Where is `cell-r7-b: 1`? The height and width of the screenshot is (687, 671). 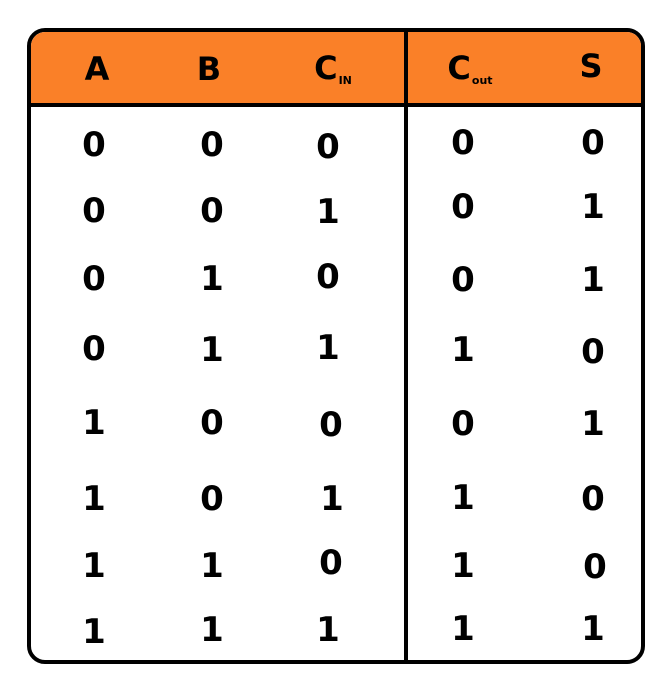 cell-r7-b: 1 is located at coordinates (212, 630).